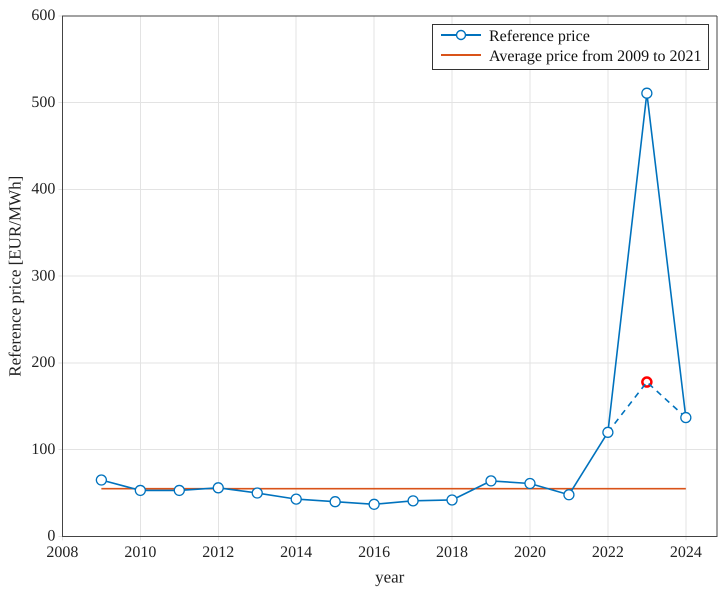 The height and width of the screenshot is (592, 724). Describe the element at coordinates (374, 553) in the screenshot. I see `x-tick-label: 2016` at that location.